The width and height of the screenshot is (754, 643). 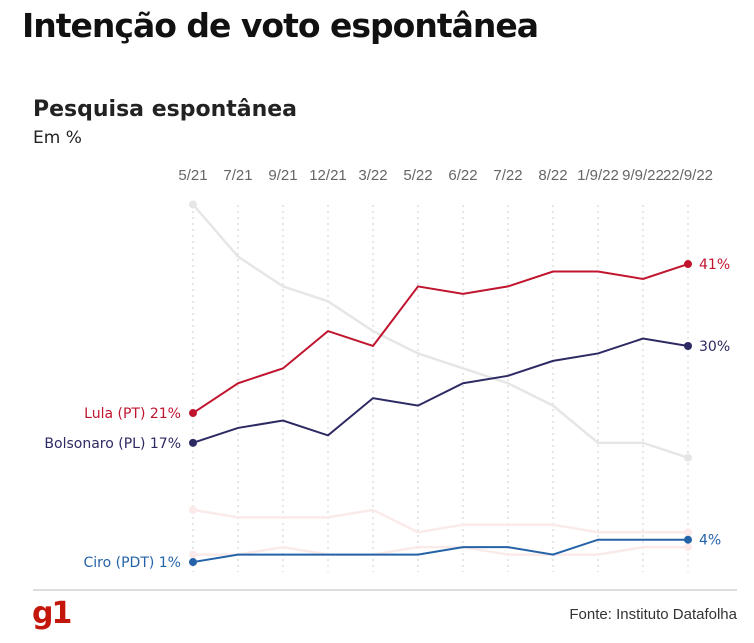 I want to click on series-end-label: 30%, so click(x=714, y=347).